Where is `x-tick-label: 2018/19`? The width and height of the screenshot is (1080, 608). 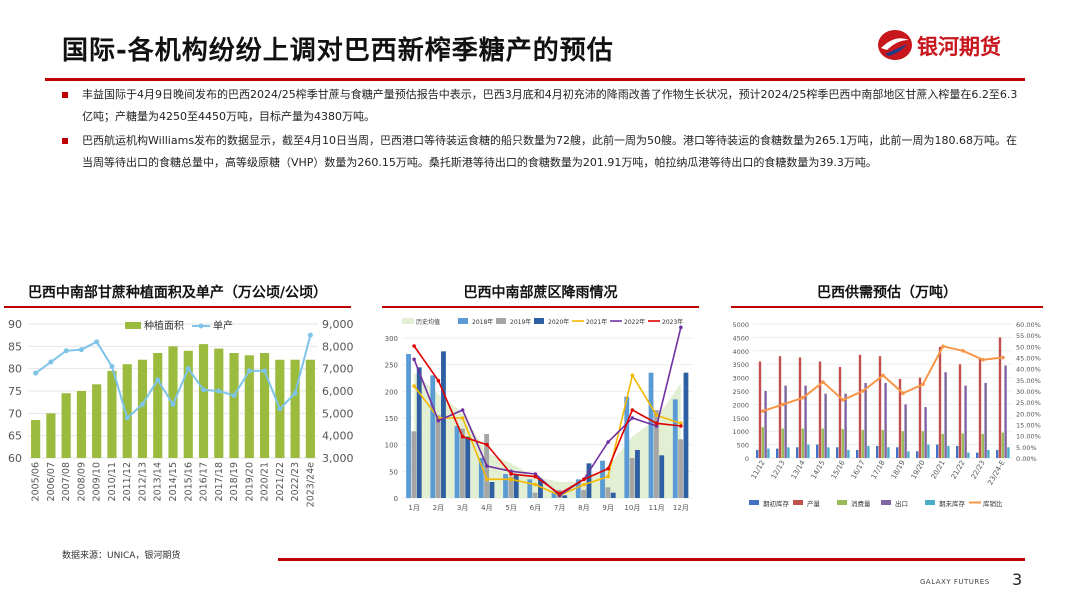
x-tick-label: 2018/19 is located at coordinates (234, 481).